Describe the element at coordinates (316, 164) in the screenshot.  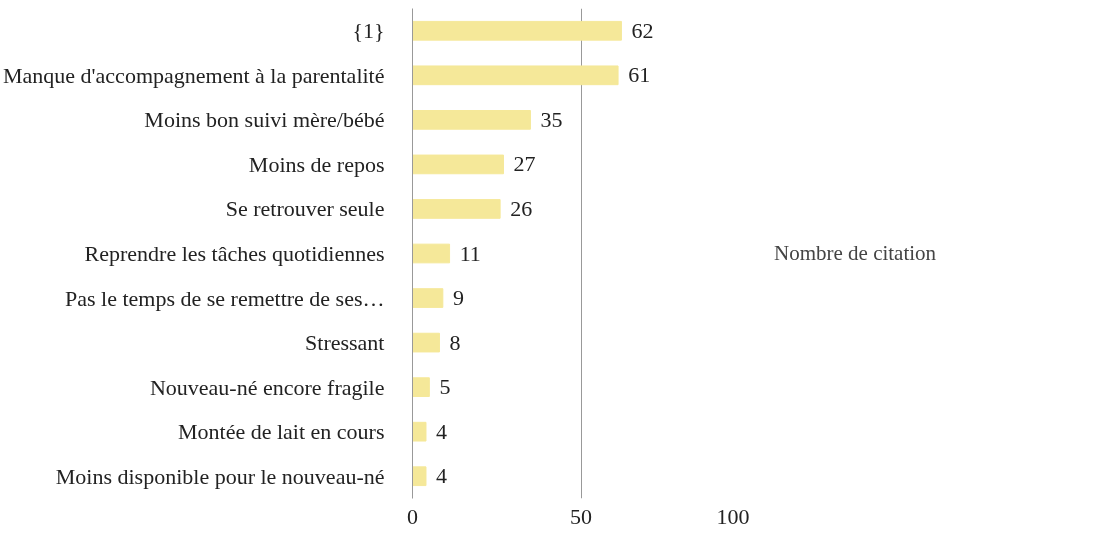
I see `y-tick-label: Moins de repos` at that location.